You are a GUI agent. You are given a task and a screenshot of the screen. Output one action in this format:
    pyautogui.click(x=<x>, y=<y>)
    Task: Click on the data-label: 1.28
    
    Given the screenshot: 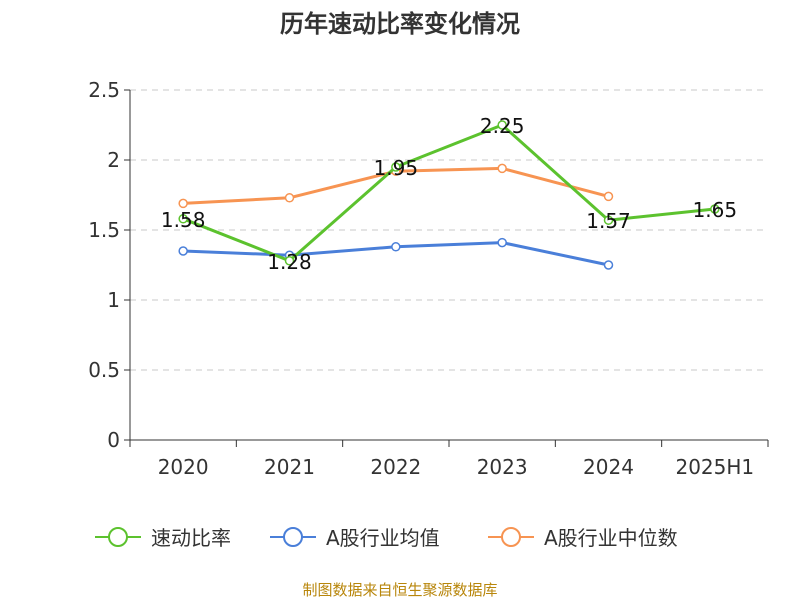 What is the action you would take?
    pyautogui.click(x=289, y=262)
    